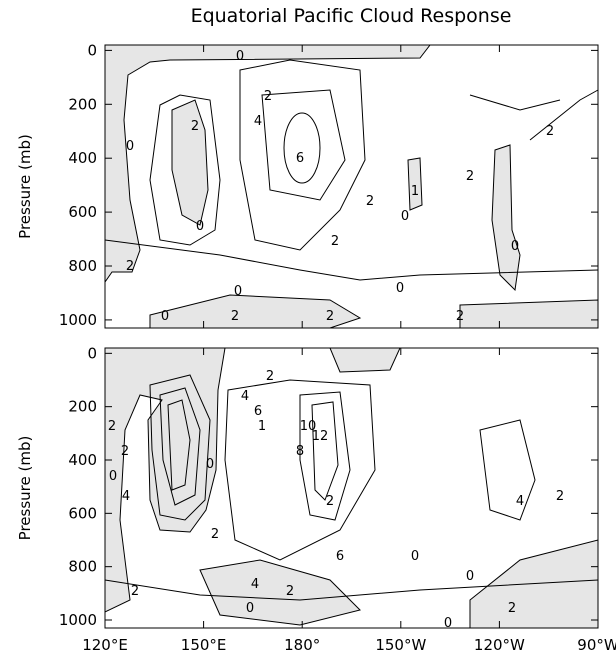 This screenshot has height=668, width=616. Describe the element at coordinates (308, 426) in the screenshot. I see `contour-label: 10` at that location.